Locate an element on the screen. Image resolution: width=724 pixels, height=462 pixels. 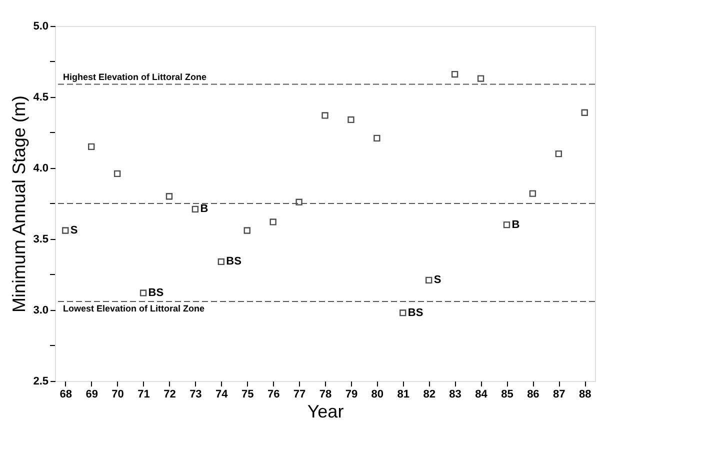
y-tick-label: 3.5 is located at coordinates (40, 240).